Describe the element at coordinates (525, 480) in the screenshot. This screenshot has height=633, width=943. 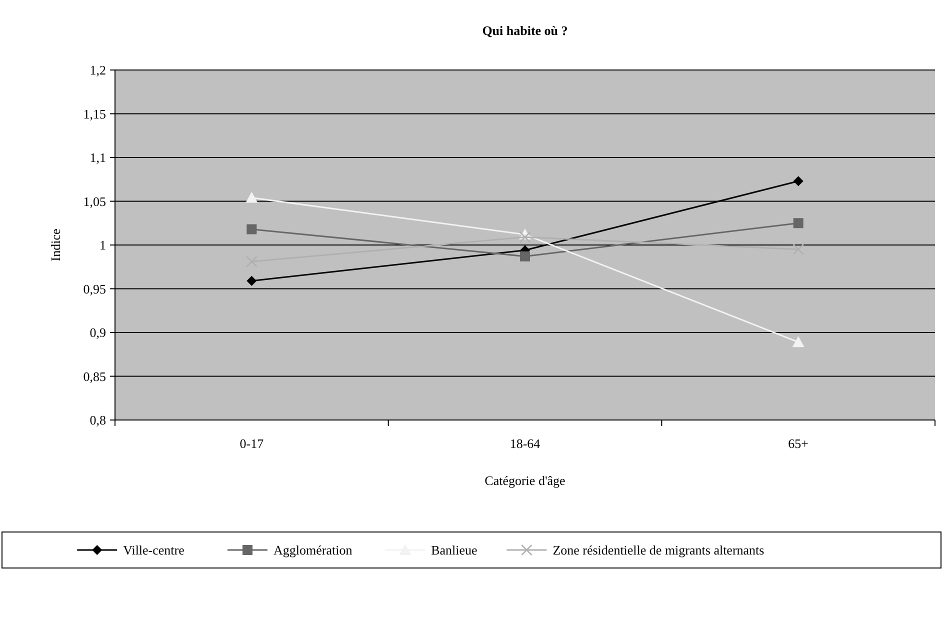
I see `x-axis-title: Catégorie d'âge` at that location.